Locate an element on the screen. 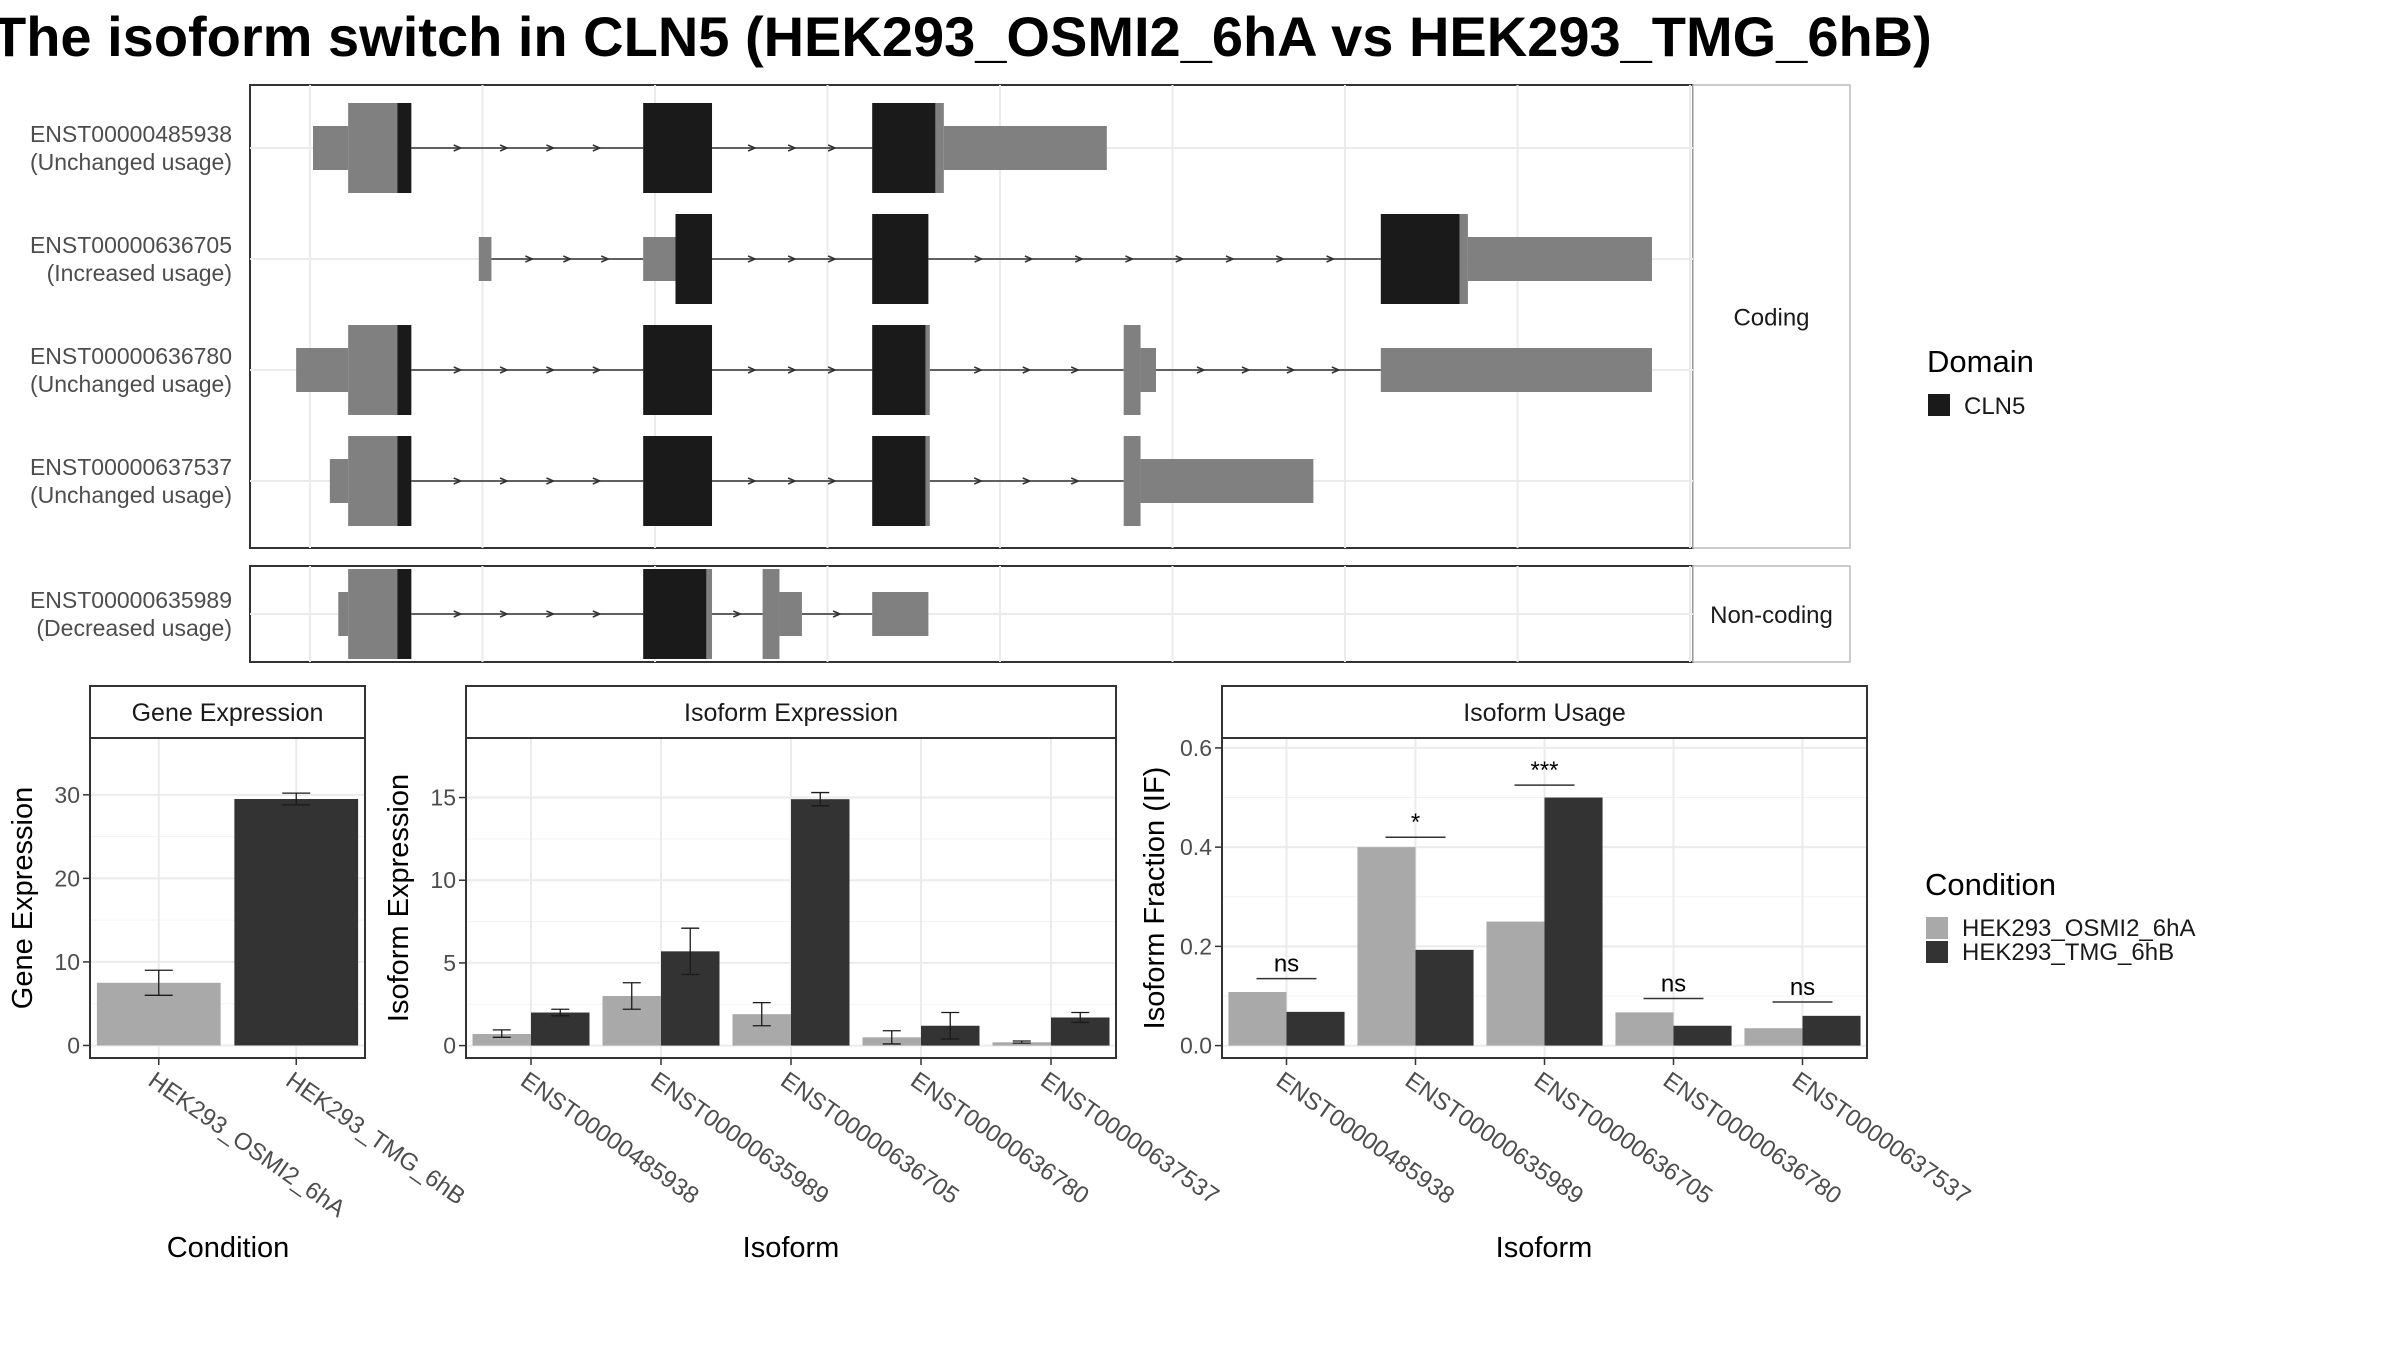 This screenshot has width=2400, height=1350. bar-ENST00000635989-cond2 is located at coordinates (1444, 997).